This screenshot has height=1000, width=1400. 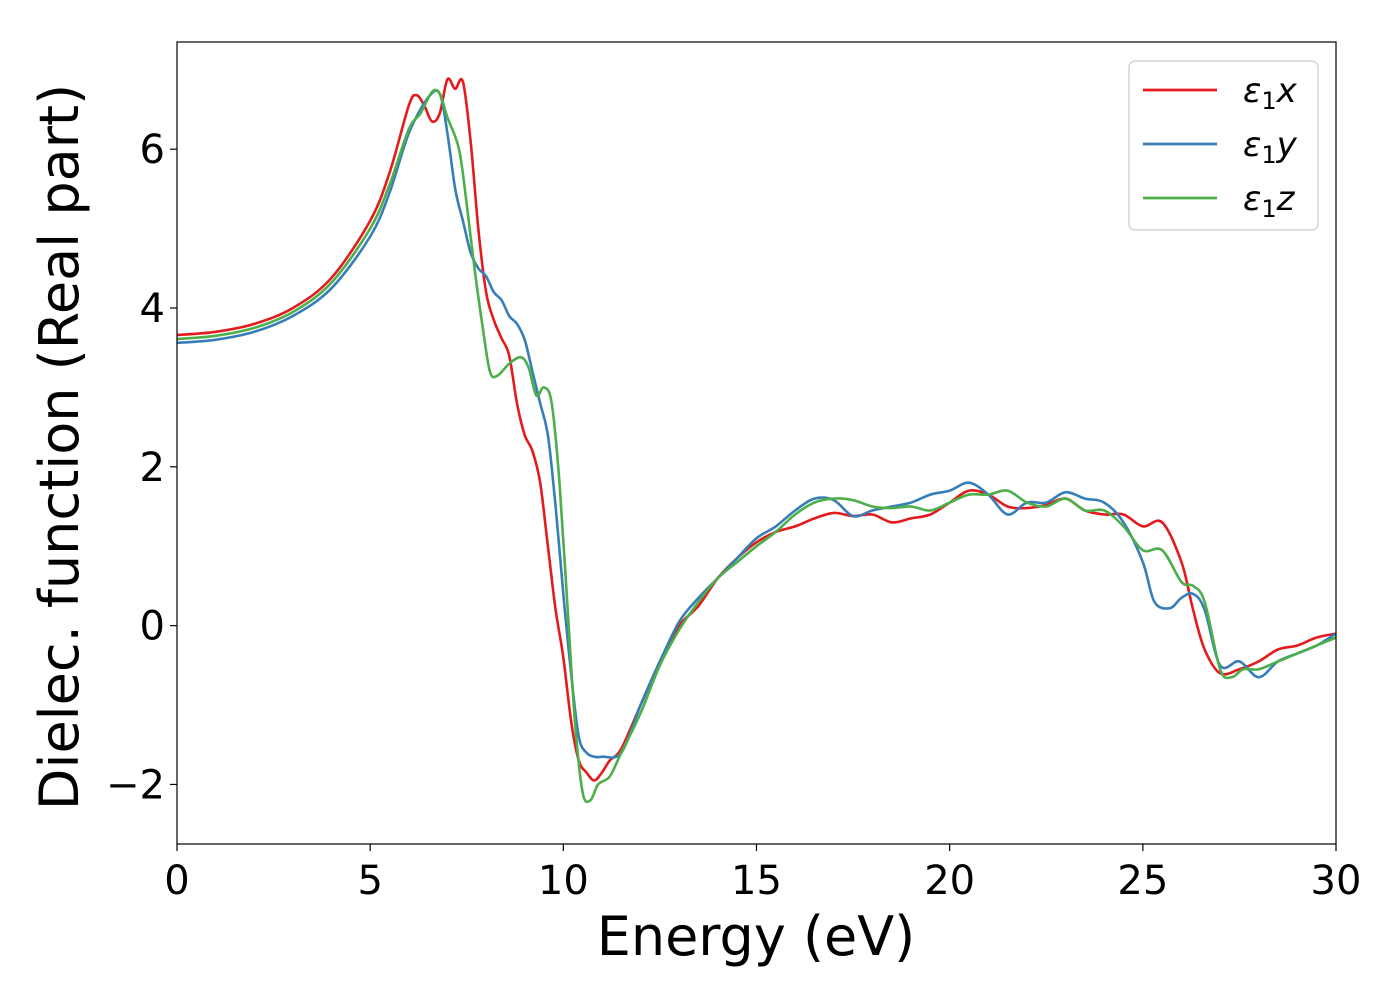 What do you see at coordinates (756, 936) in the screenshot?
I see `x-axis-title: Energy (eV)` at bounding box center [756, 936].